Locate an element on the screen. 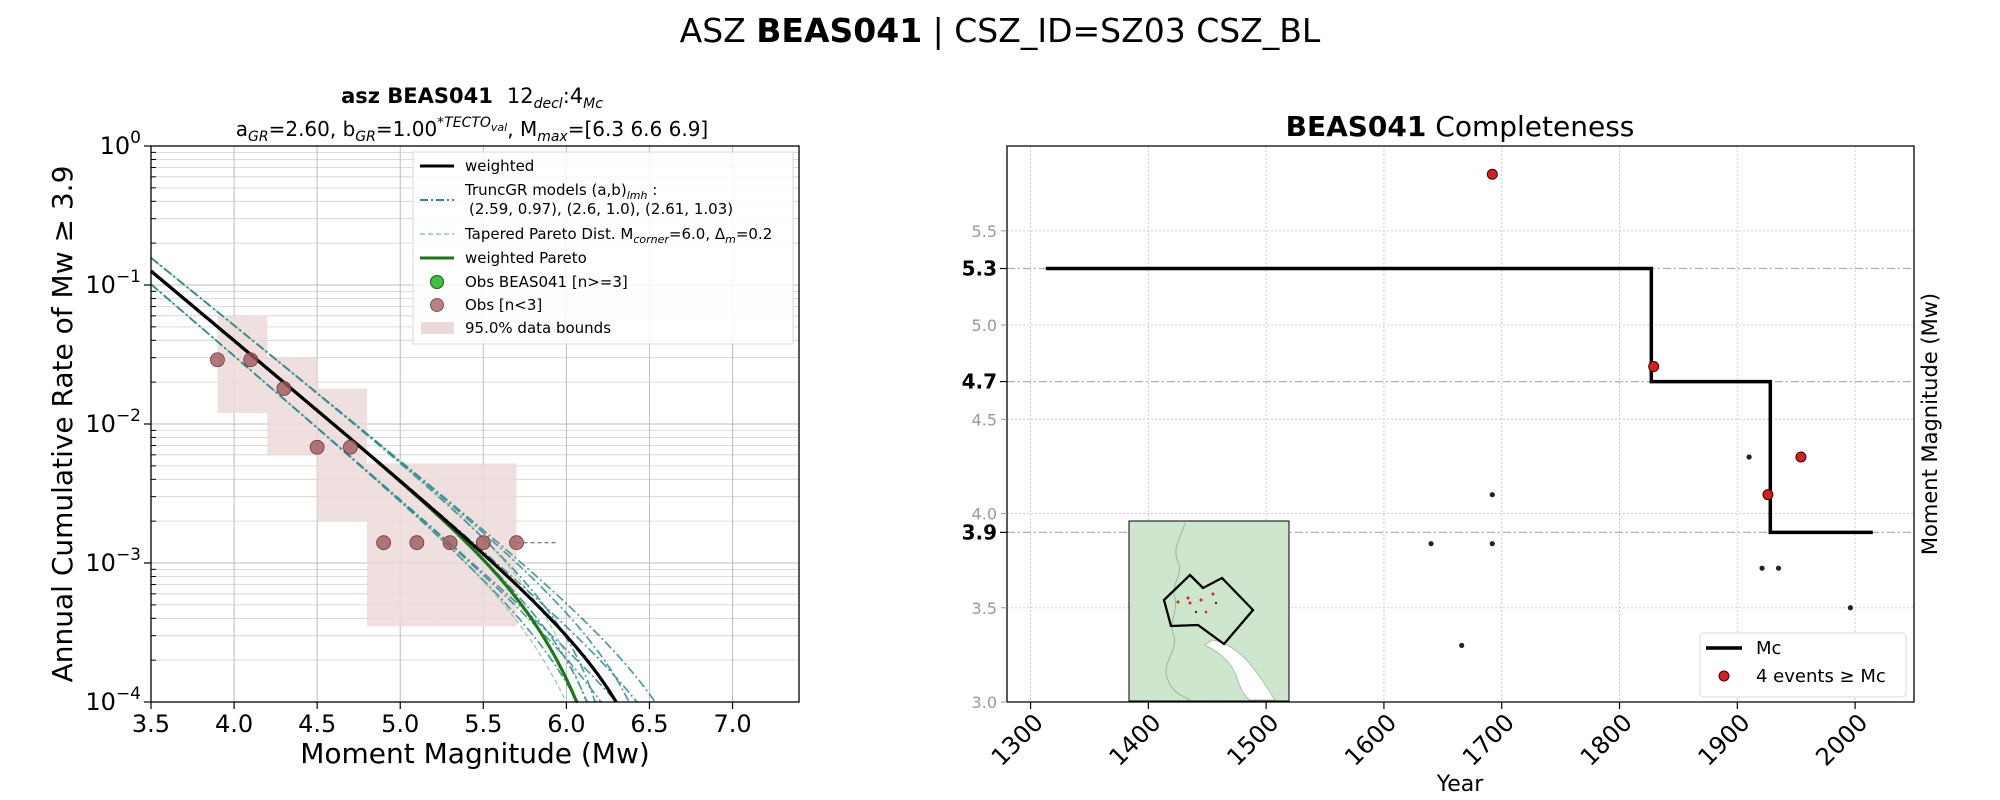 This screenshot has width=2000, height=800. rate-y-axis-label: Annual Cumulative Rate of Mw ≥ 3.9 is located at coordinates (62, 424).